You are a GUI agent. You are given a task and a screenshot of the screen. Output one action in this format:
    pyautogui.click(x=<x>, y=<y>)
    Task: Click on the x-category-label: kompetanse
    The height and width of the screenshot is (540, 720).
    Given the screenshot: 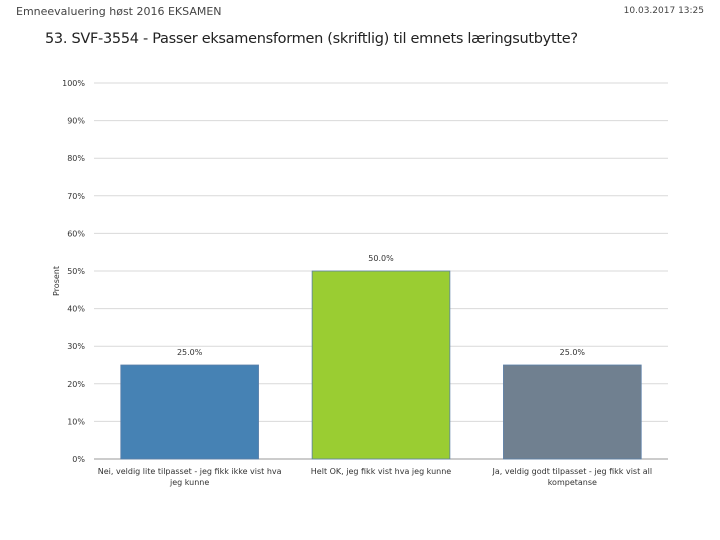 What is the action you would take?
    pyautogui.click(x=572, y=482)
    